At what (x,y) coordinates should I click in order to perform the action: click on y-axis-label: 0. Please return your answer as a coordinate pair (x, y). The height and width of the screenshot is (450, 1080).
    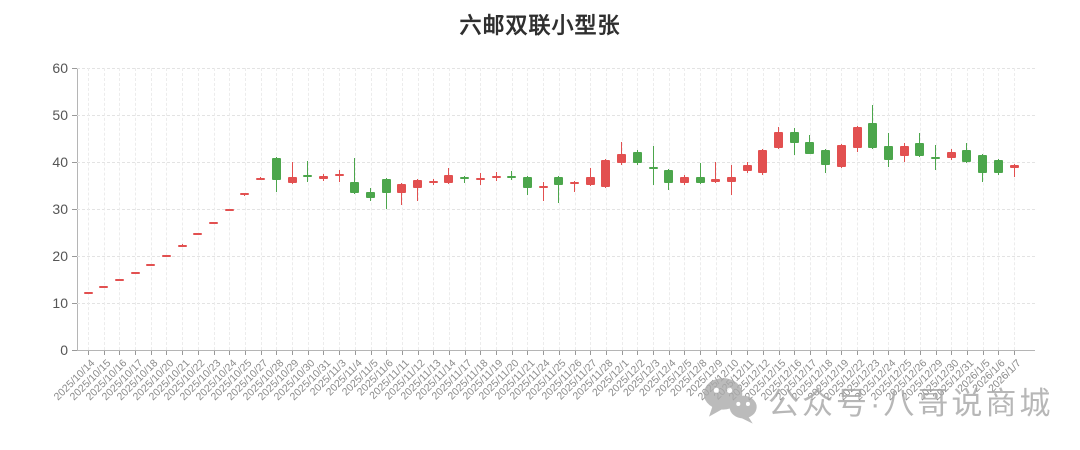
    Looking at the image, I should click on (64, 350).